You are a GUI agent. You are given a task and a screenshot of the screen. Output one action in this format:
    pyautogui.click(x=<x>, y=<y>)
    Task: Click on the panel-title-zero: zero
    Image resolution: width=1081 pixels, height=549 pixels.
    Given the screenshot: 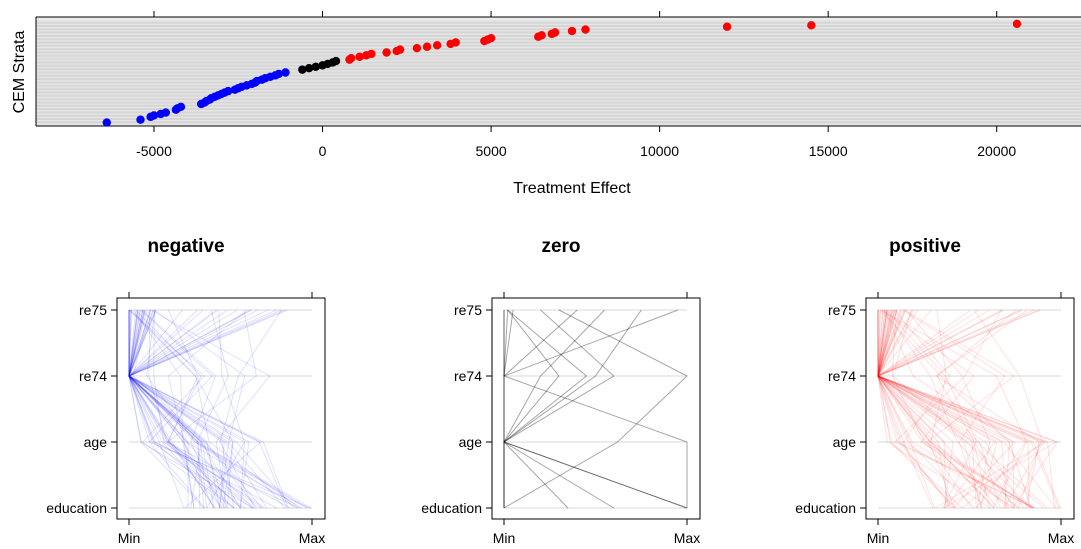 What is the action you would take?
    pyautogui.click(x=560, y=246)
    